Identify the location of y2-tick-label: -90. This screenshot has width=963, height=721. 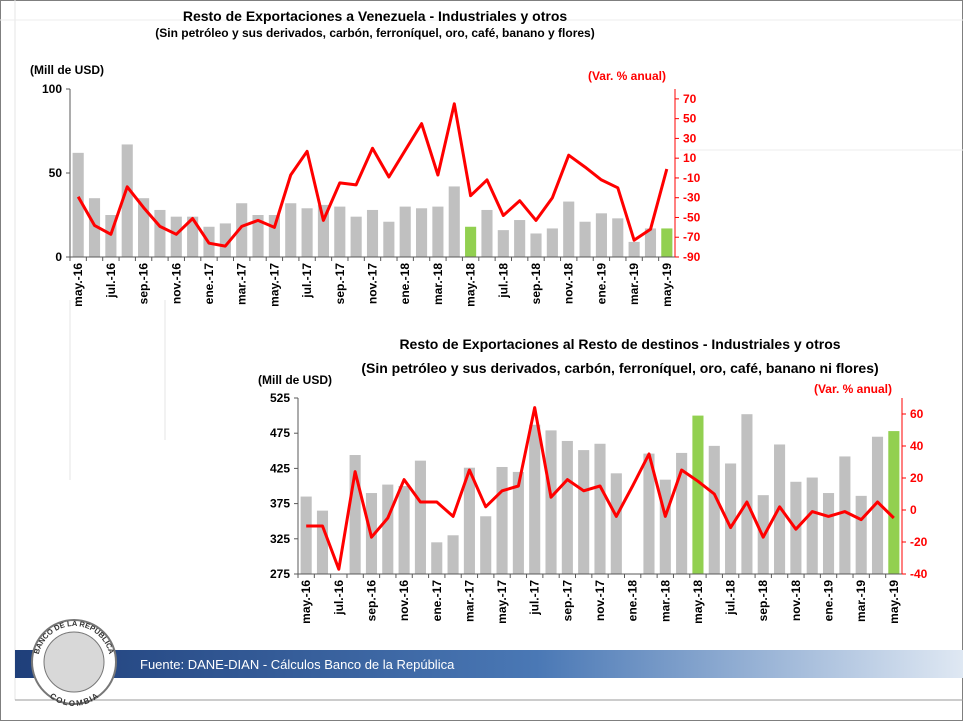
(692, 257).